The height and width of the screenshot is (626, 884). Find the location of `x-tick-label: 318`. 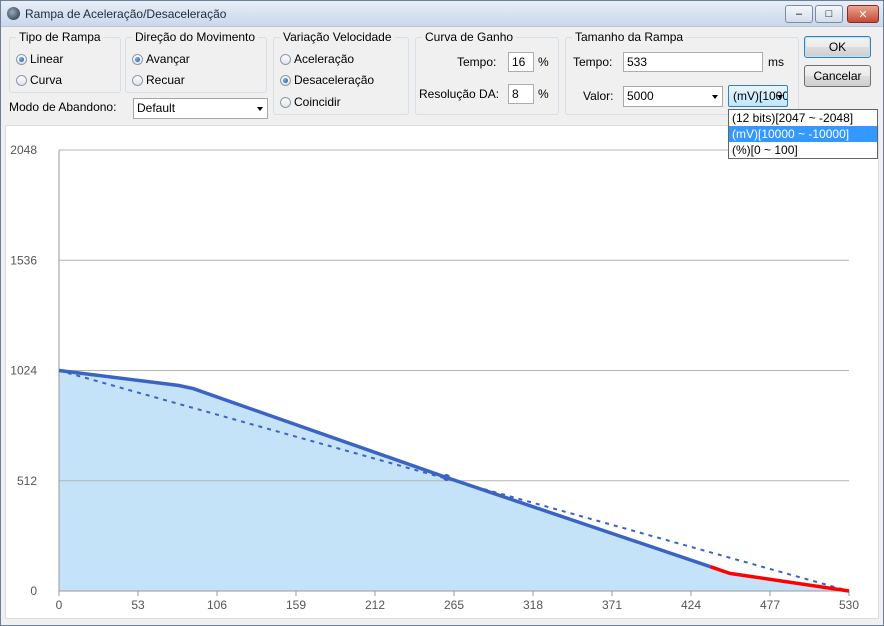

x-tick-label: 318 is located at coordinates (533, 605).